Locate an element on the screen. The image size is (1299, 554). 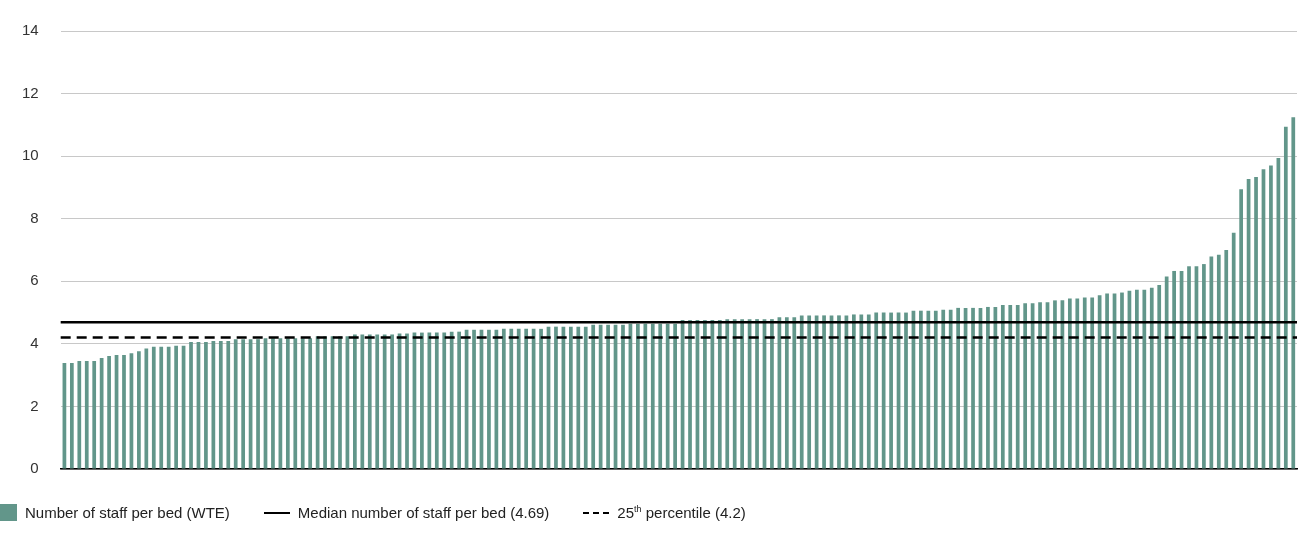
legend-label: 25$^{th}$ percentile (4.2) is located at coordinates (681, 512).